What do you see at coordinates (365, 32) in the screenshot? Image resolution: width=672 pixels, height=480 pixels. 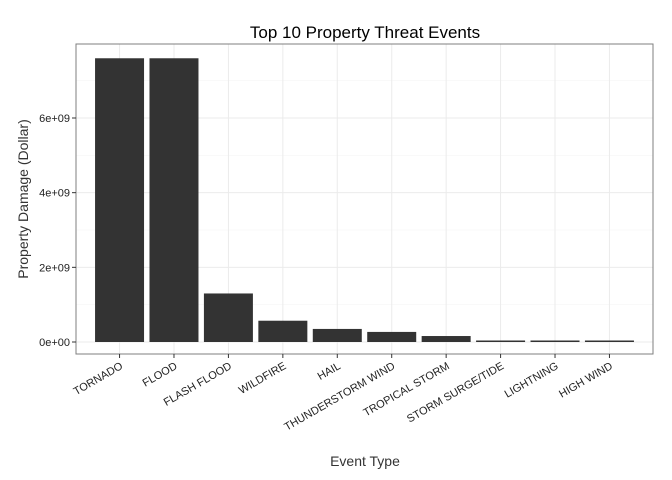 I see `chart-title: Top 10 Property Threat Events` at bounding box center [365, 32].